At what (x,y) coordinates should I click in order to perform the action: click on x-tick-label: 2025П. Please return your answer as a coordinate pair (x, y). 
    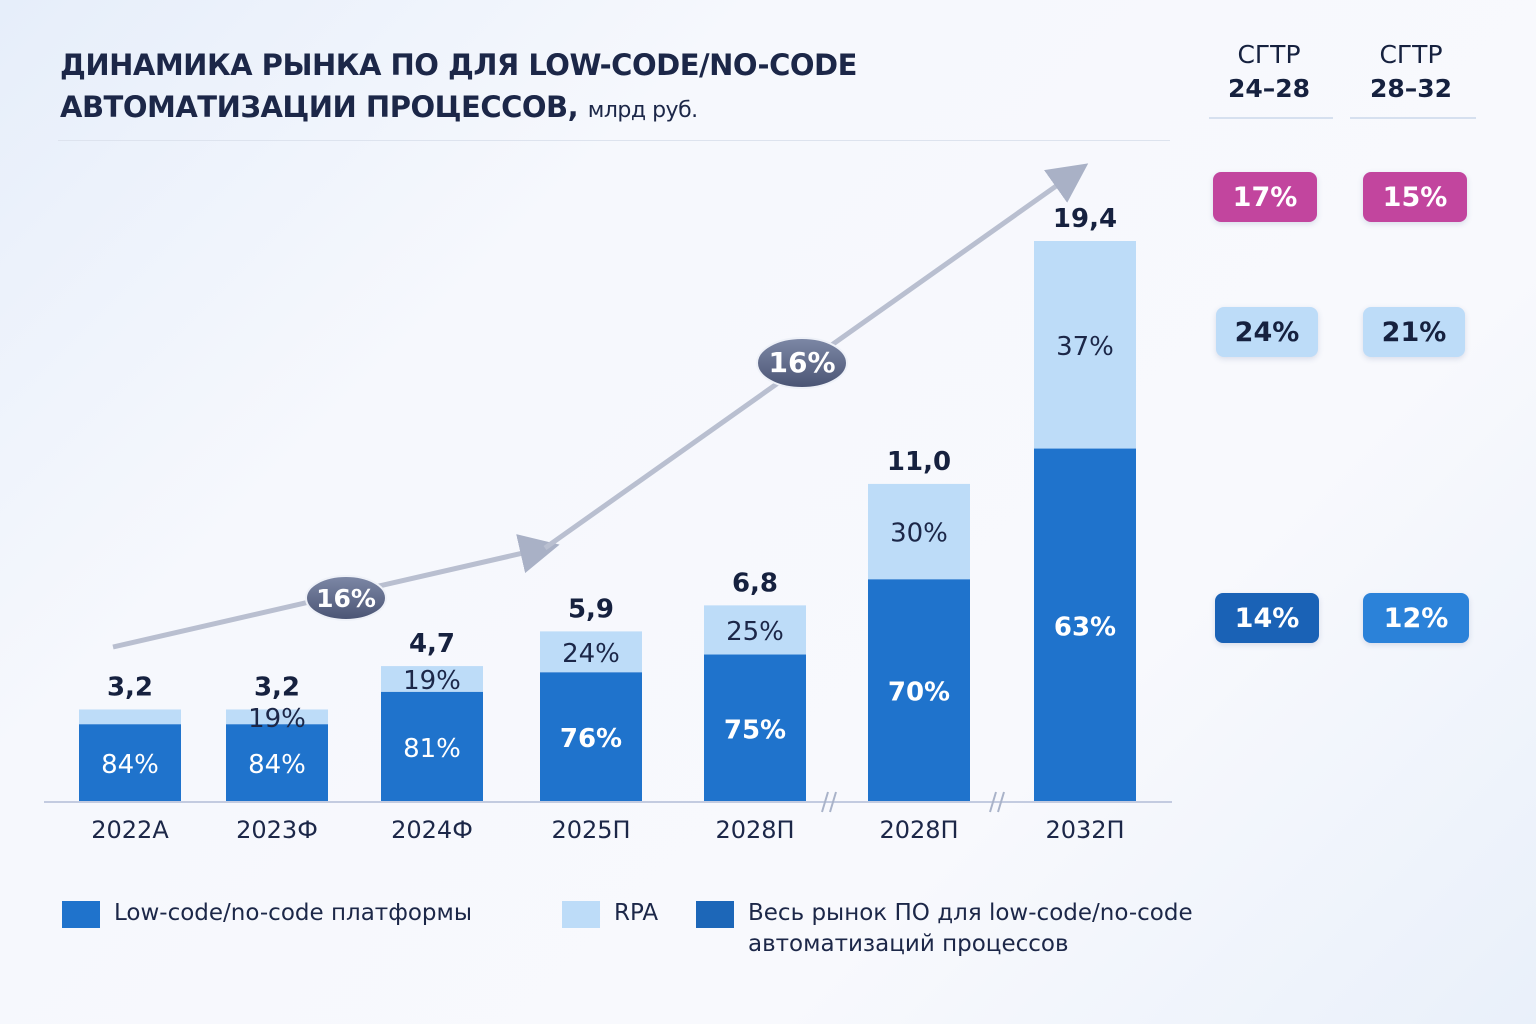
    Looking at the image, I should click on (590, 830).